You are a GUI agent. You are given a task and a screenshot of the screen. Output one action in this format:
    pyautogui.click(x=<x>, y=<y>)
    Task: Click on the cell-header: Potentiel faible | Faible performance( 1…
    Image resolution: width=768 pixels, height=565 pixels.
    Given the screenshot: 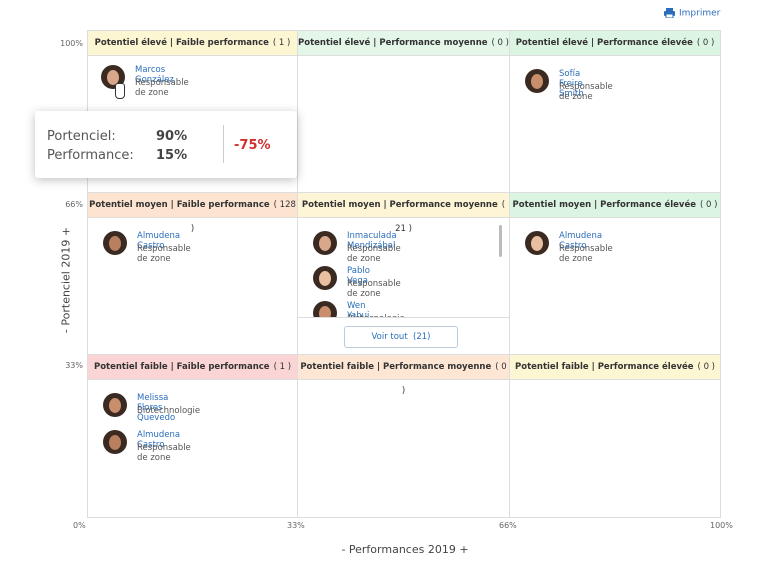 What is the action you would take?
    pyautogui.click(x=192, y=367)
    